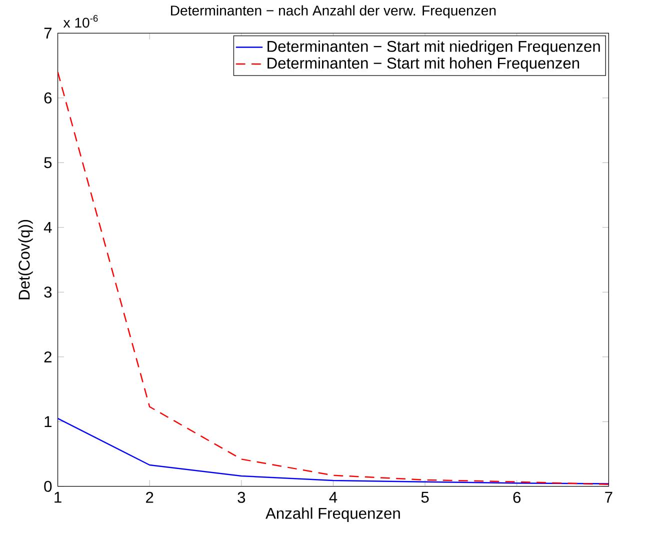 This screenshot has width=662, height=544. Describe the element at coordinates (48, 33) in the screenshot. I see `y-tick-label: 7` at that location.